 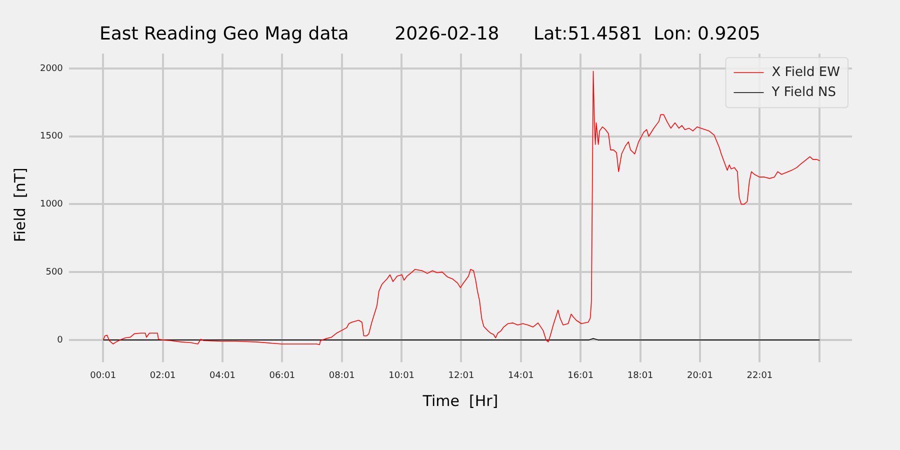 What do you see at coordinates (52, 69) in the screenshot?
I see `y-tick-label: 2000` at bounding box center [52, 69].